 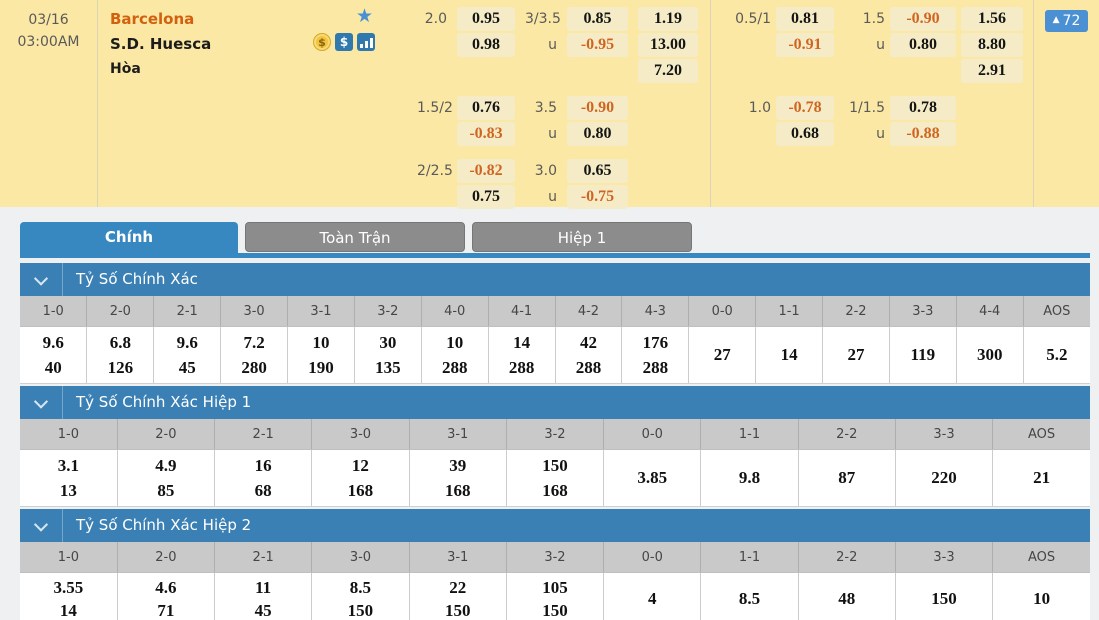 I want to click on favorite-star-icon: ★, so click(x=364, y=16).